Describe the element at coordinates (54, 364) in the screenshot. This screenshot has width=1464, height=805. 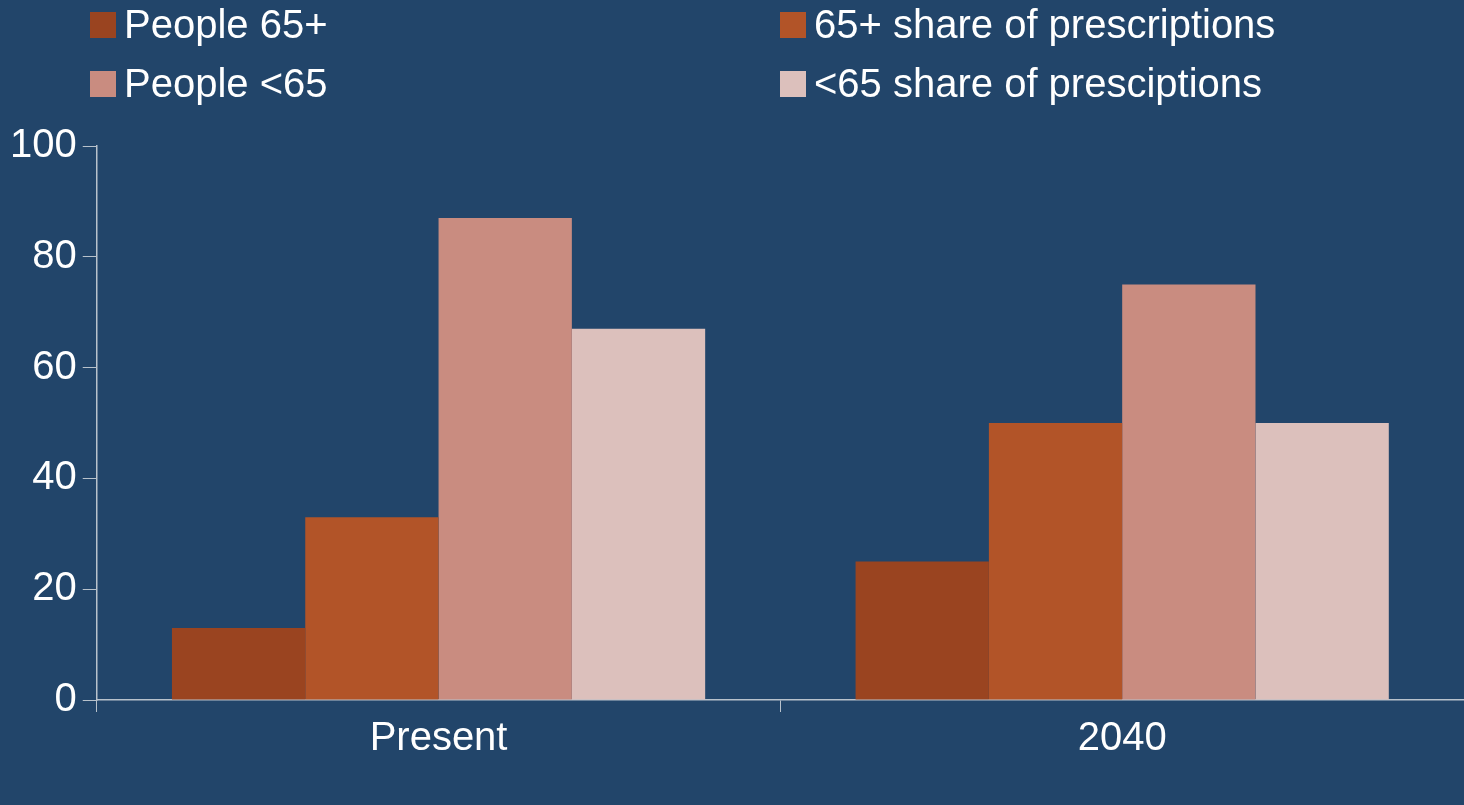
I see `y-tick-label: 60` at that location.